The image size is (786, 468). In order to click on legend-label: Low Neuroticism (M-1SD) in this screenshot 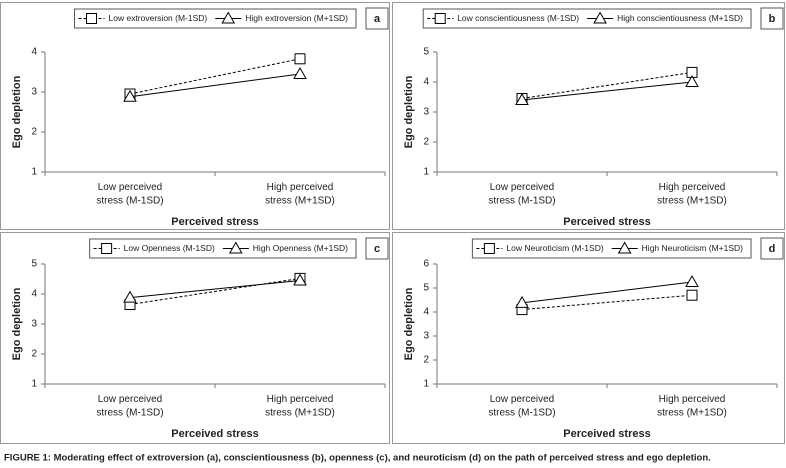, I will do `click(554, 248)`.